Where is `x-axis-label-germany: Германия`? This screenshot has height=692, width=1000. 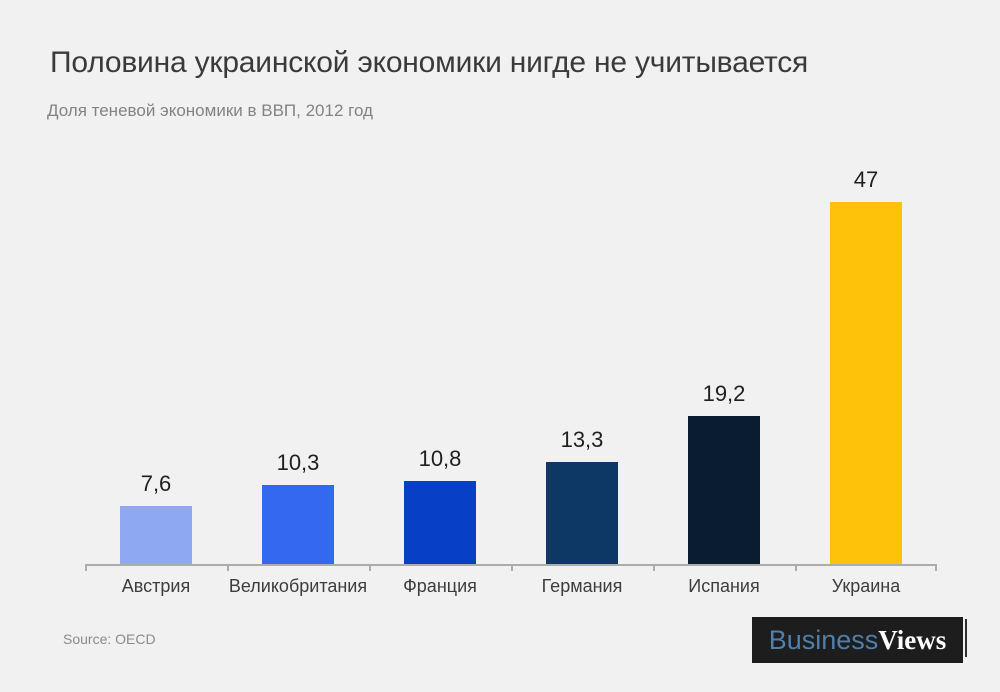 x-axis-label-germany: Германия is located at coordinates (582, 586).